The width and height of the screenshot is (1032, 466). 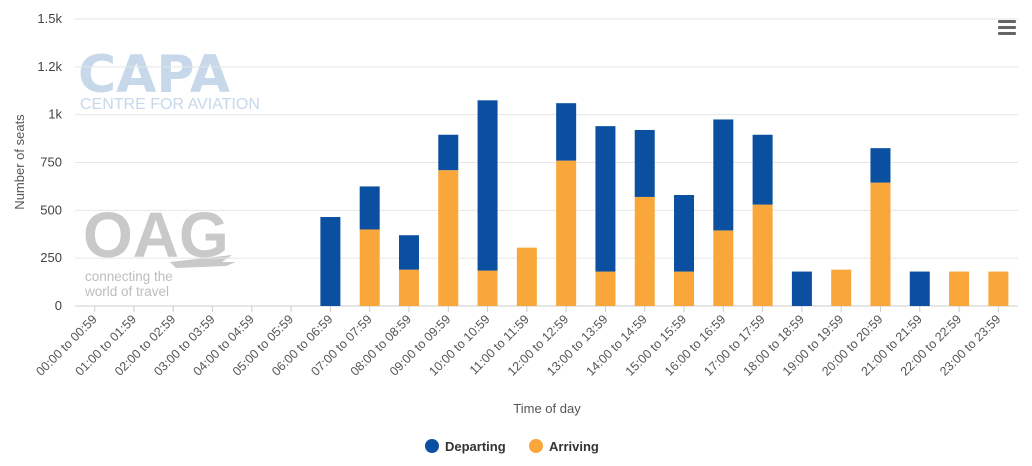 I want to click on y-tick-label: 1.5k, so click(x=49, y=18).